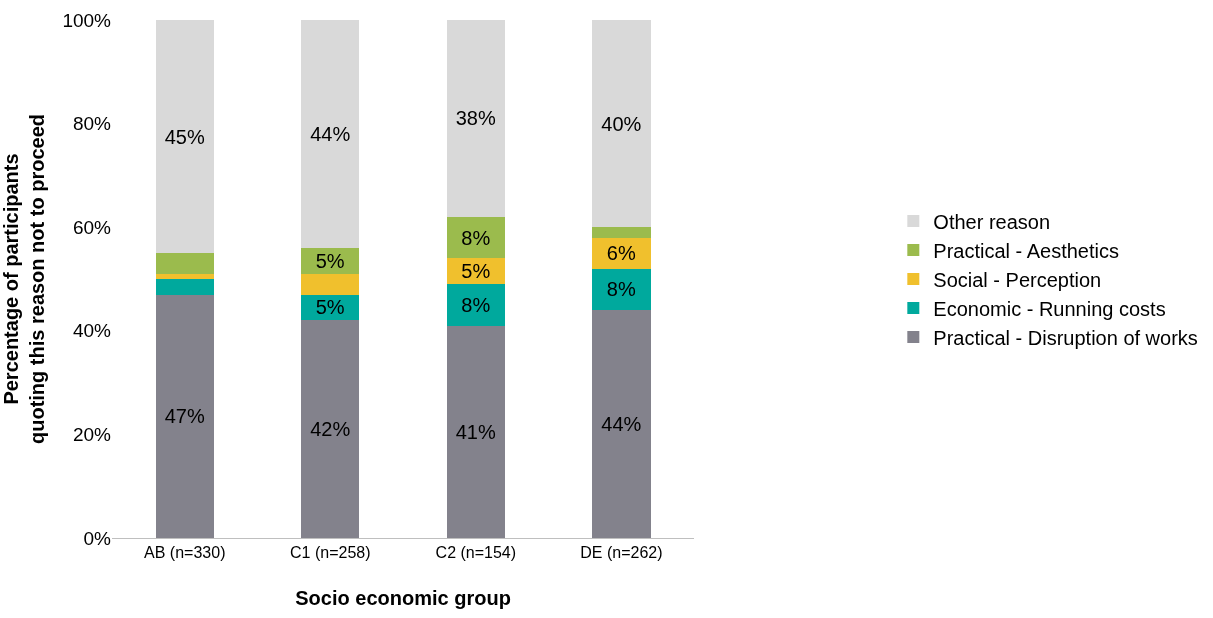  What do you see at coordinates (92, 227) in the screenshot?
I see `y-tick-label: 60%` at bounding box center [92, 227].